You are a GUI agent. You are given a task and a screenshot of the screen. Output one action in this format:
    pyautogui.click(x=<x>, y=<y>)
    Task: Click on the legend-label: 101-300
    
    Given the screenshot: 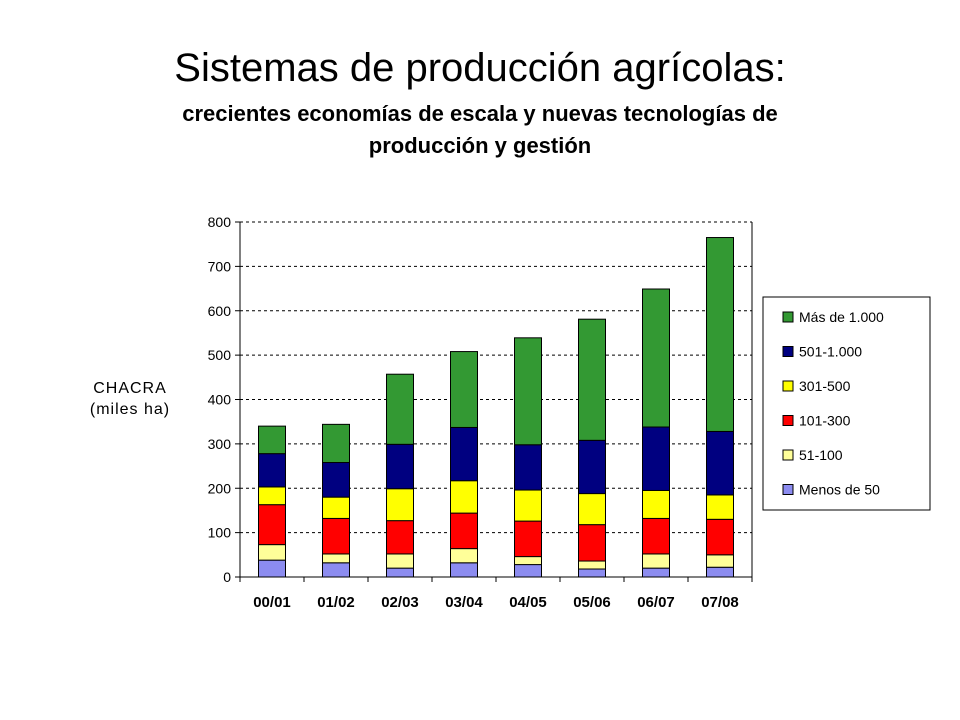 What is the action you would take?
    pyautogui.click(x=825, y=421)
    